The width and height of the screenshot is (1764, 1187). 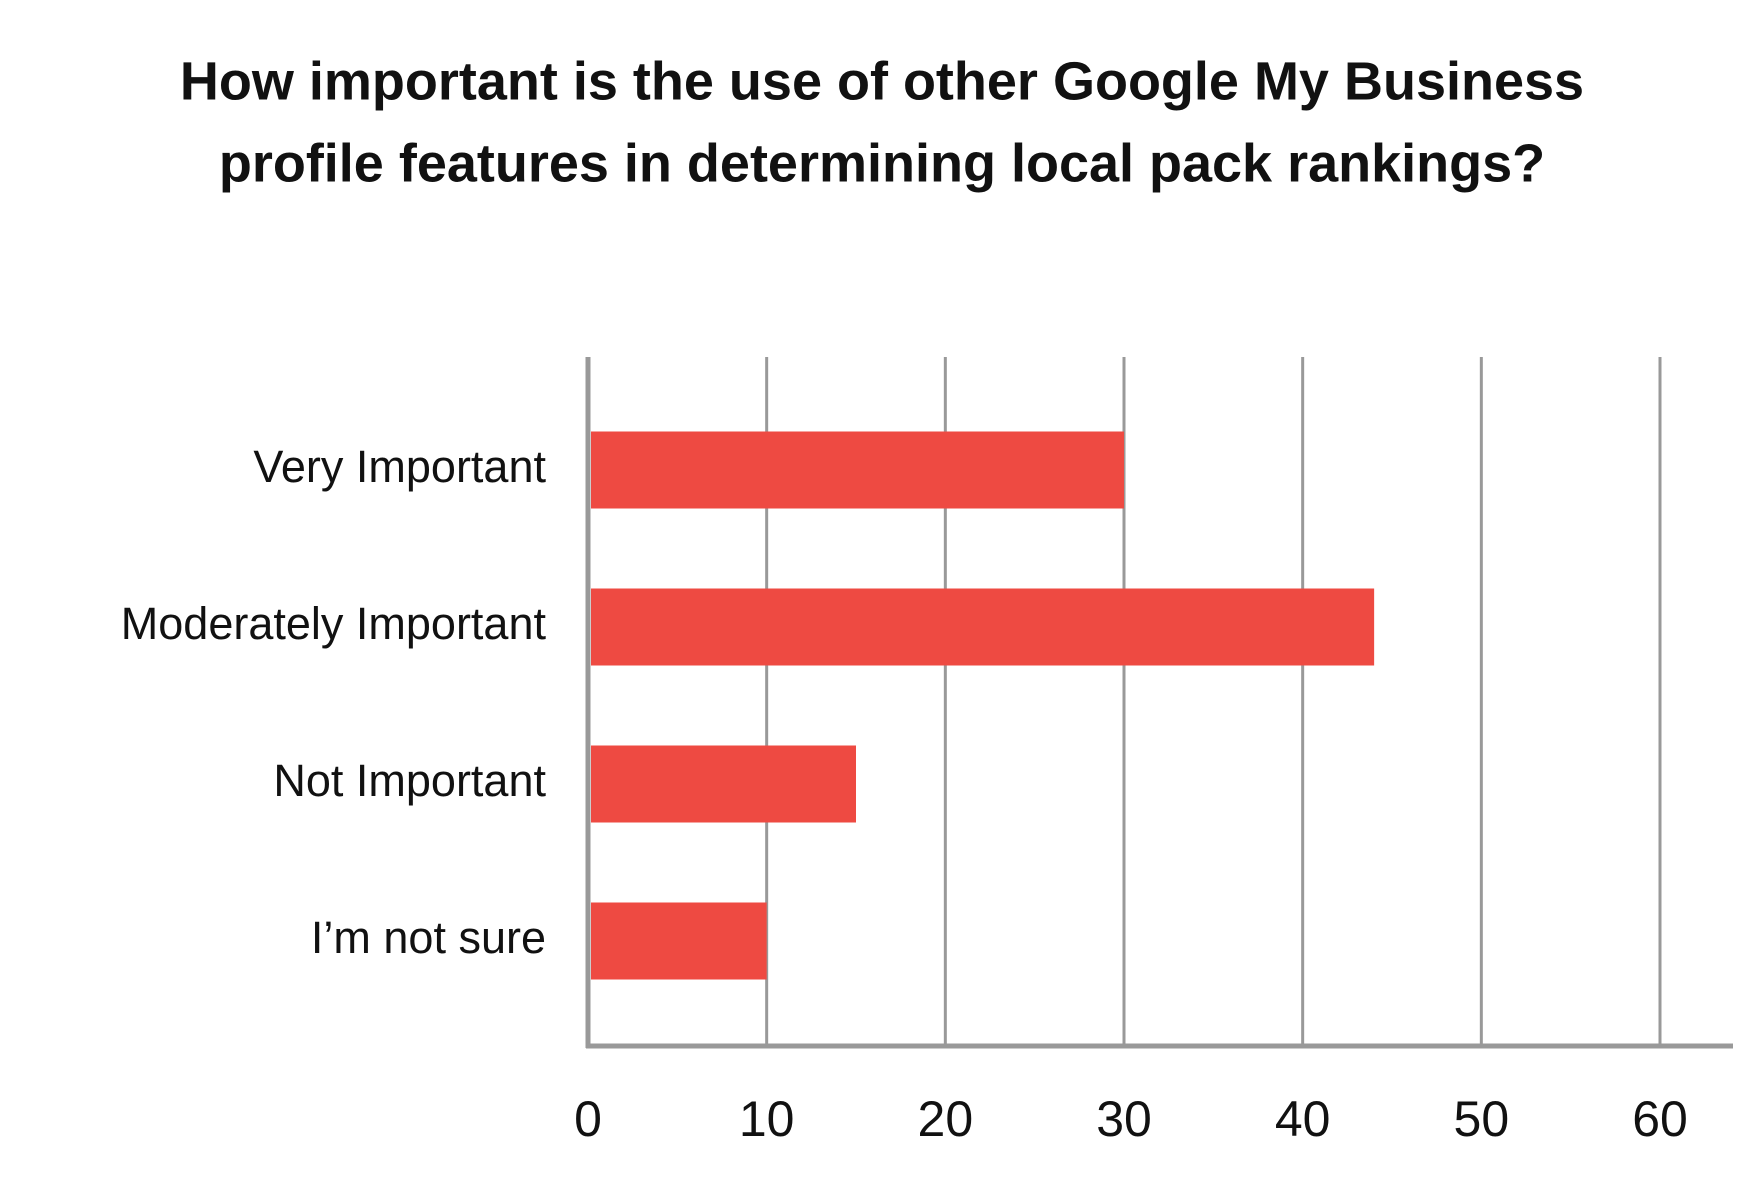 What do you see at coordinates (1124, 1119) in the screenshot?
I see `x-tick-label: 30` at bounding box center [1124, 1119].